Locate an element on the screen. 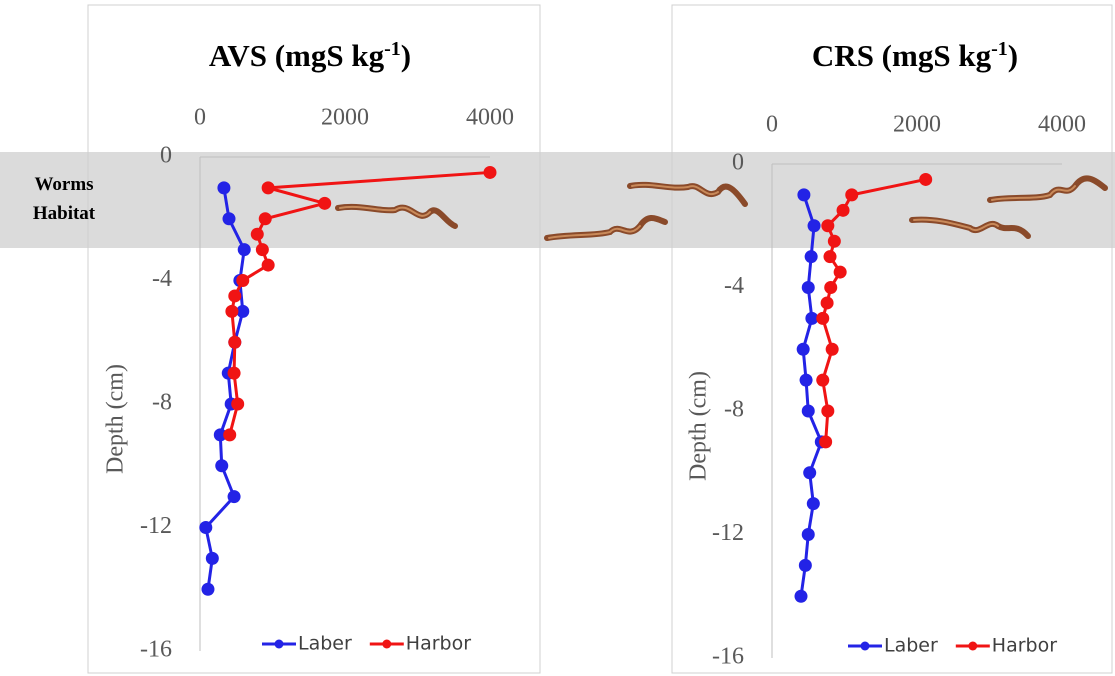 The width and height of the screenshot is (1115, 676). chart-title: AVS (mgS kg-1) is located at coordinates (310, 55).